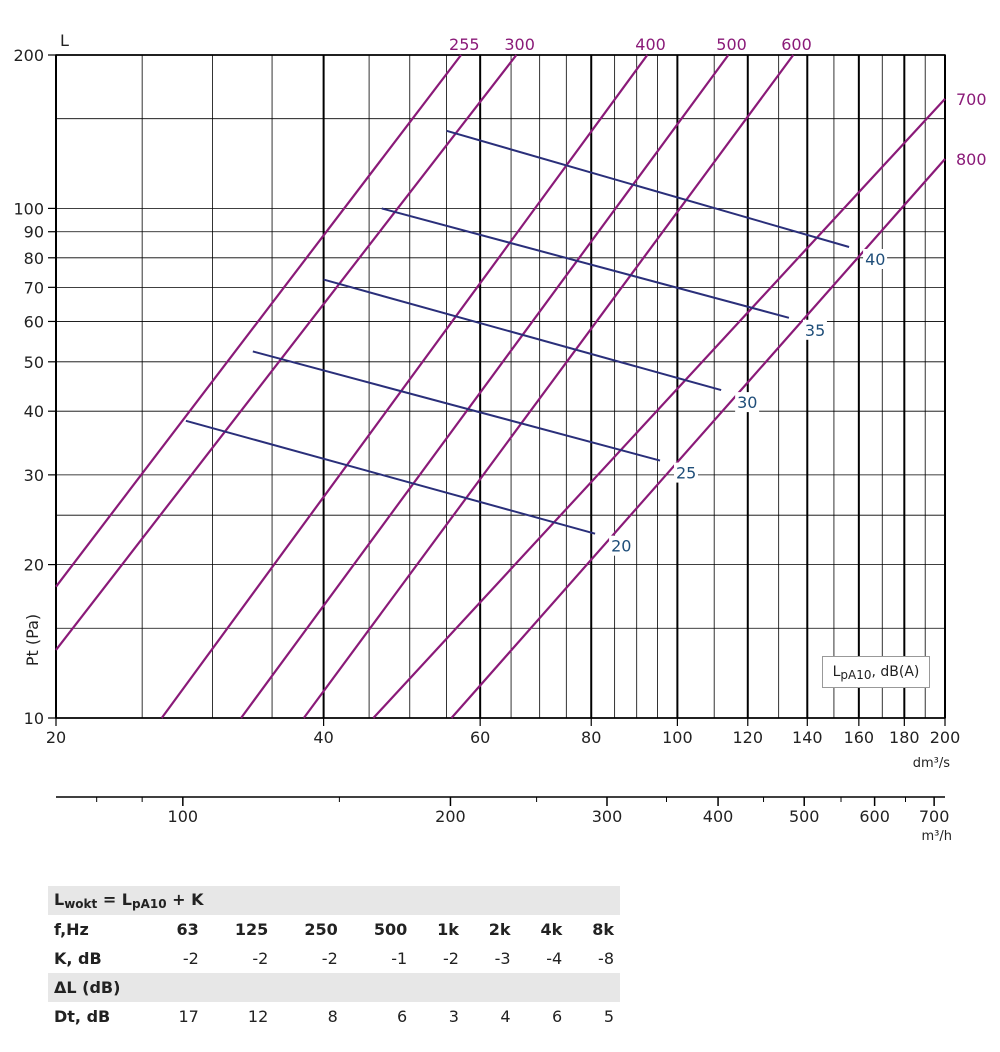  Describe the element at coordinates (607, 816) in the screenshot. I see `x2-tick-label: 300` at that location.